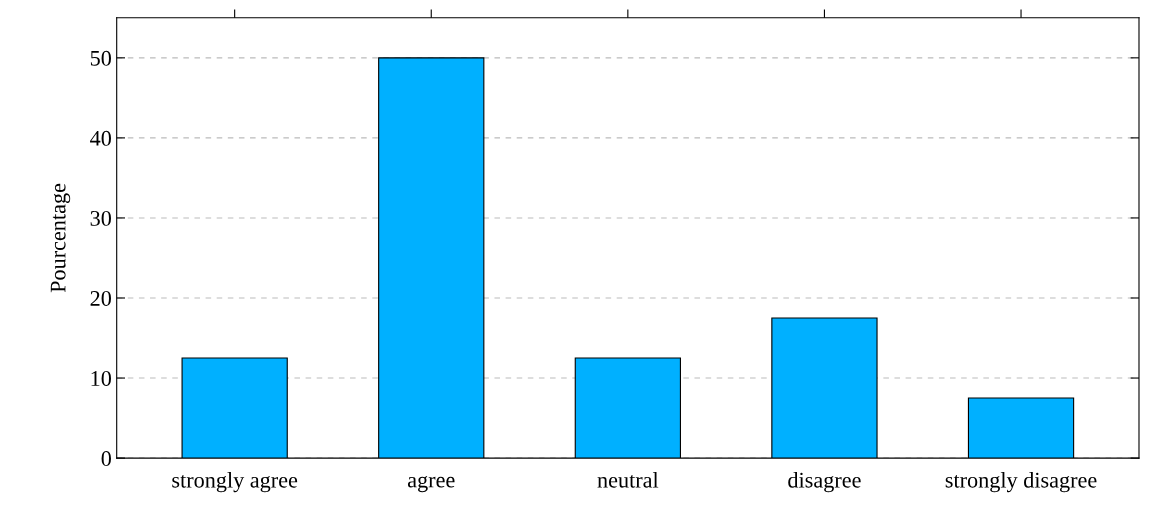  Describe the element at coordinates (235, 482) in the screenshot. I see `x-tick-label: strongly agree` at that location.